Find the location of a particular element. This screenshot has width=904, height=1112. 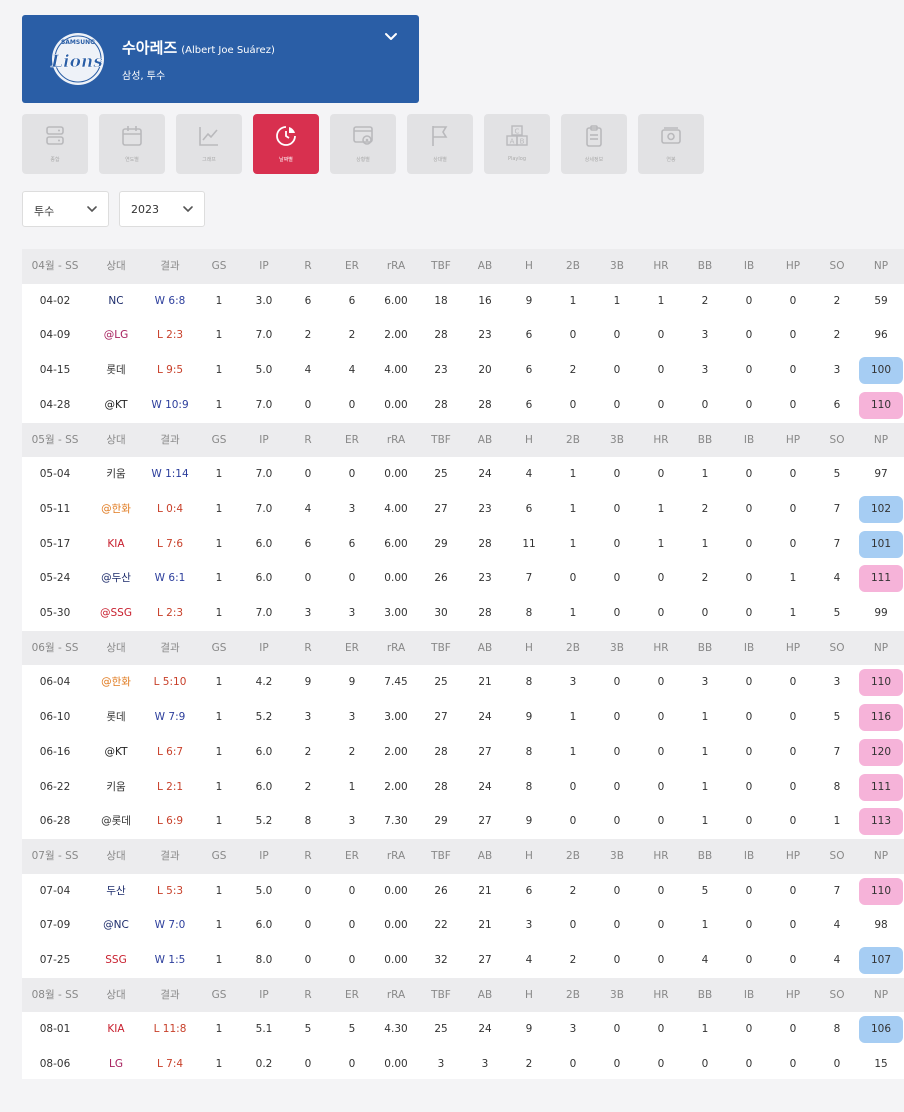

stat-np: 120 is located at coordinates (881, 751).